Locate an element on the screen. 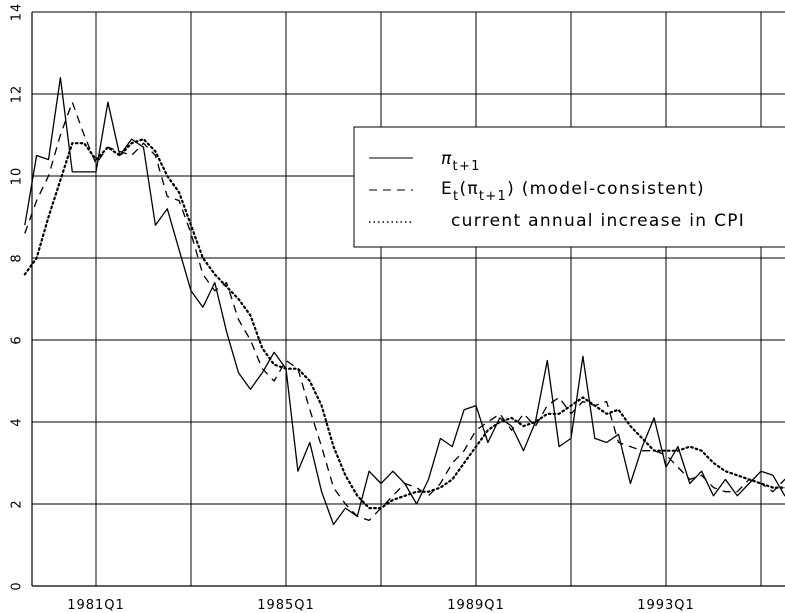  y-tick-label: 12 is located at coordinates (17, 94).